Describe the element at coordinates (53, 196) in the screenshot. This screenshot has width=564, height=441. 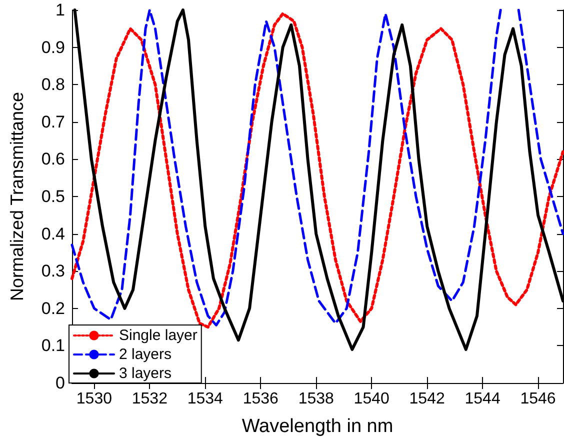
I see `y-tick-label: 0.5` at that location.